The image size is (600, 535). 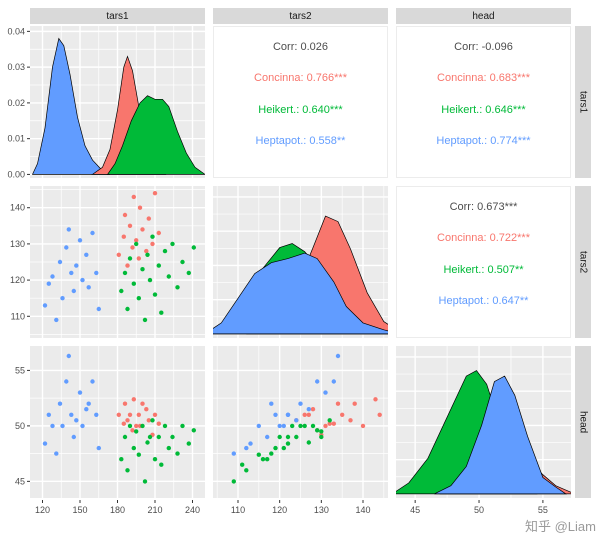 I want to click on strip-right-tars1: tars1, so click(x=583, y=102).